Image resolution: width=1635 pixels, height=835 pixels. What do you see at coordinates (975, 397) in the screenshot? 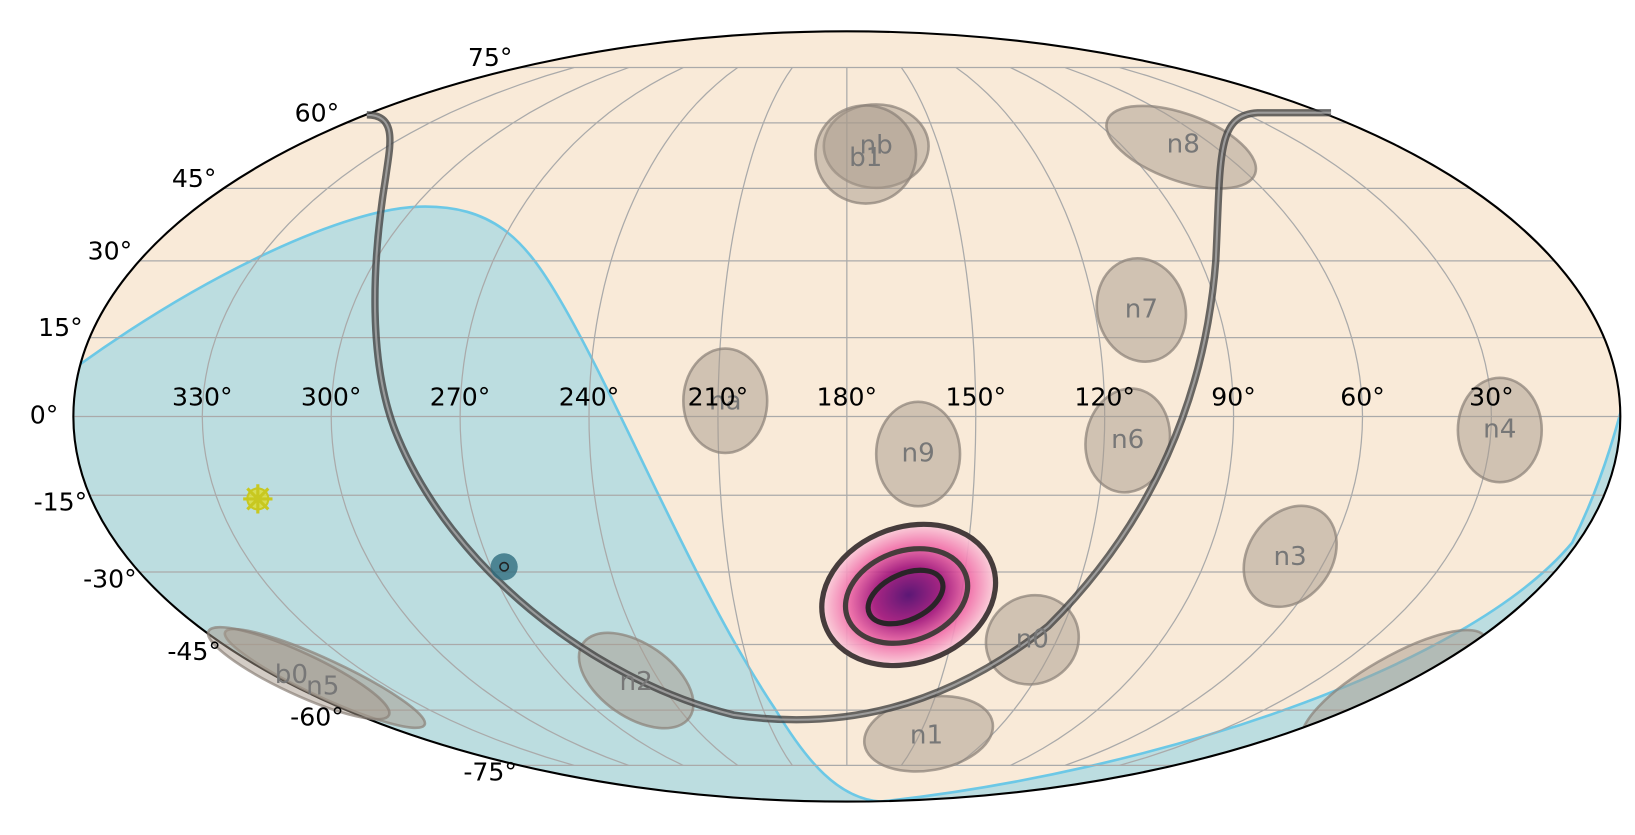
I see `longitude-label: 150°` at bounding box center [975, 397].